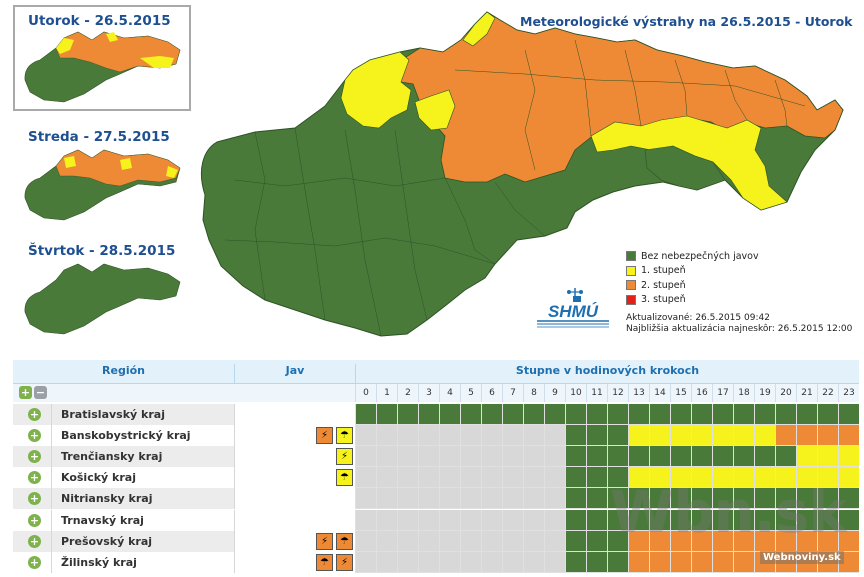 This screenshot has width=864, height=577. I want to click on phenomena-cell: ⚡, so click(294, 457).